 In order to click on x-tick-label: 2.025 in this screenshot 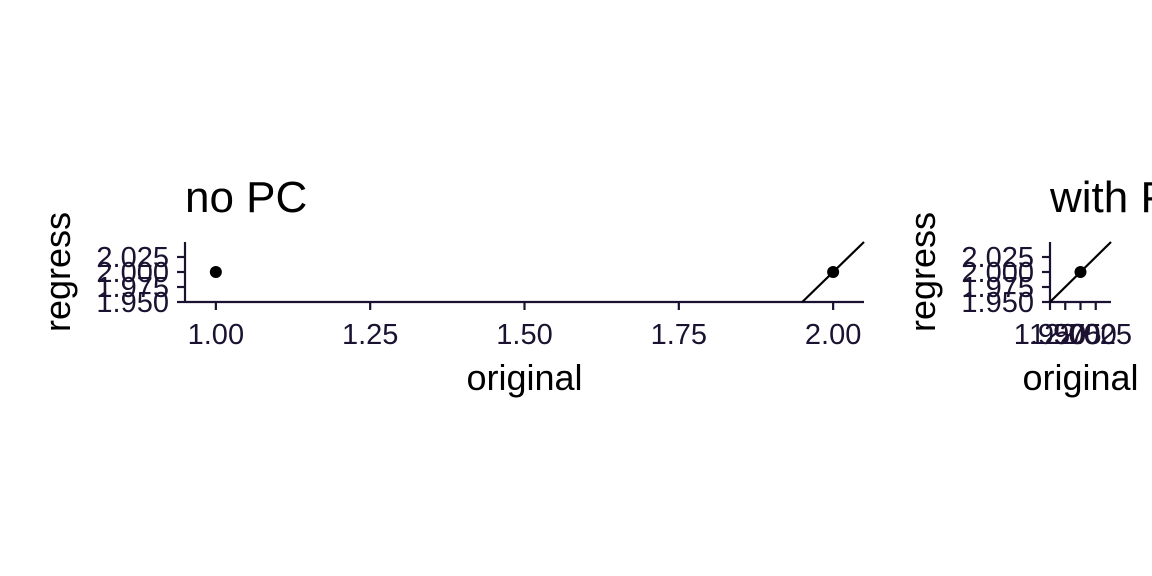, I will do `click(1095, 335)`.